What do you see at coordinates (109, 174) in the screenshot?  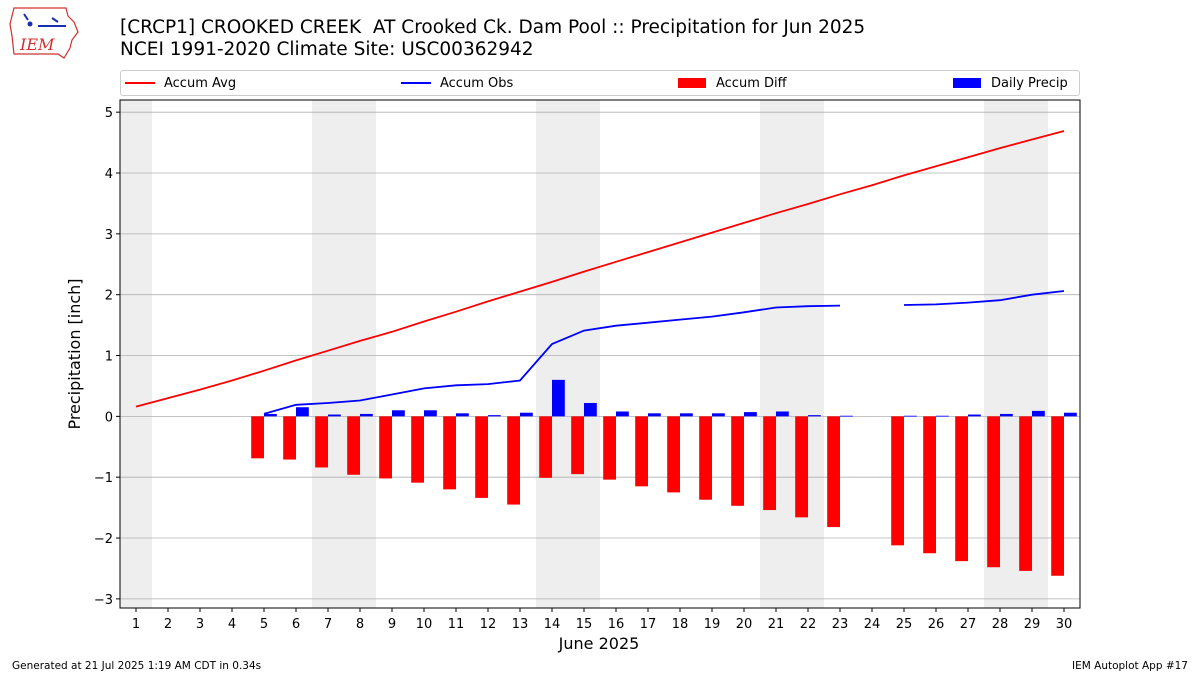 I see `y-tick-label: 4` at bounding box center [109, 174].